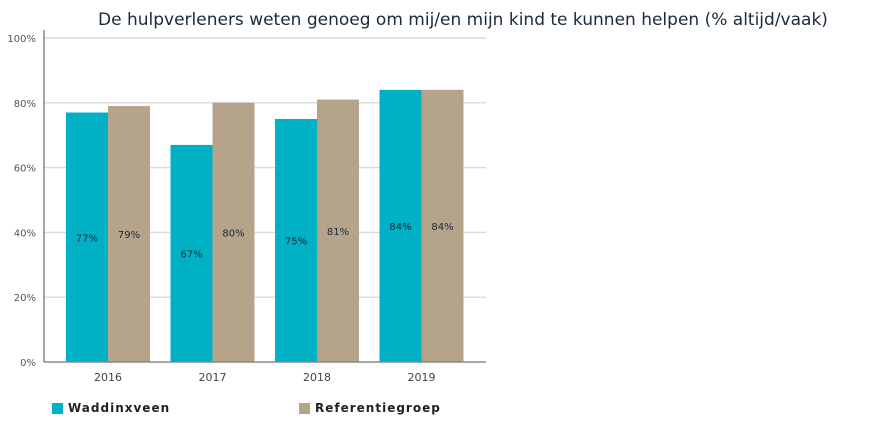 This screenshot has width=887, height=432. I want to click on x-tick-label: 2018, so click(317, 377).